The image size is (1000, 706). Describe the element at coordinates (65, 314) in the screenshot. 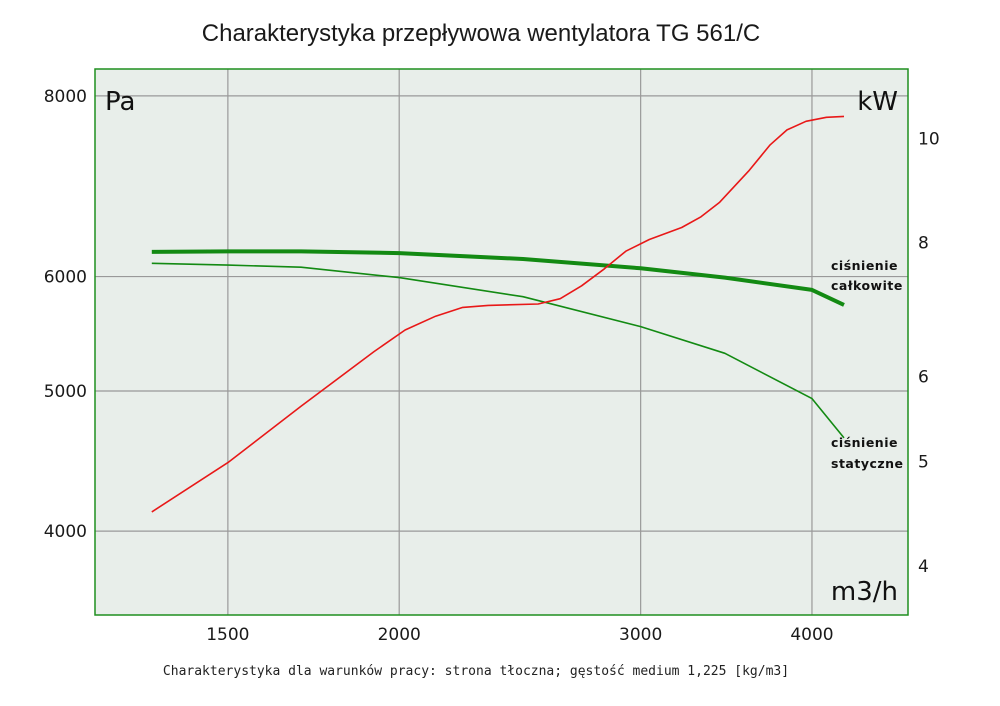

I see `left-axis-ticks: 8000 6000 5000 4000` at that location.